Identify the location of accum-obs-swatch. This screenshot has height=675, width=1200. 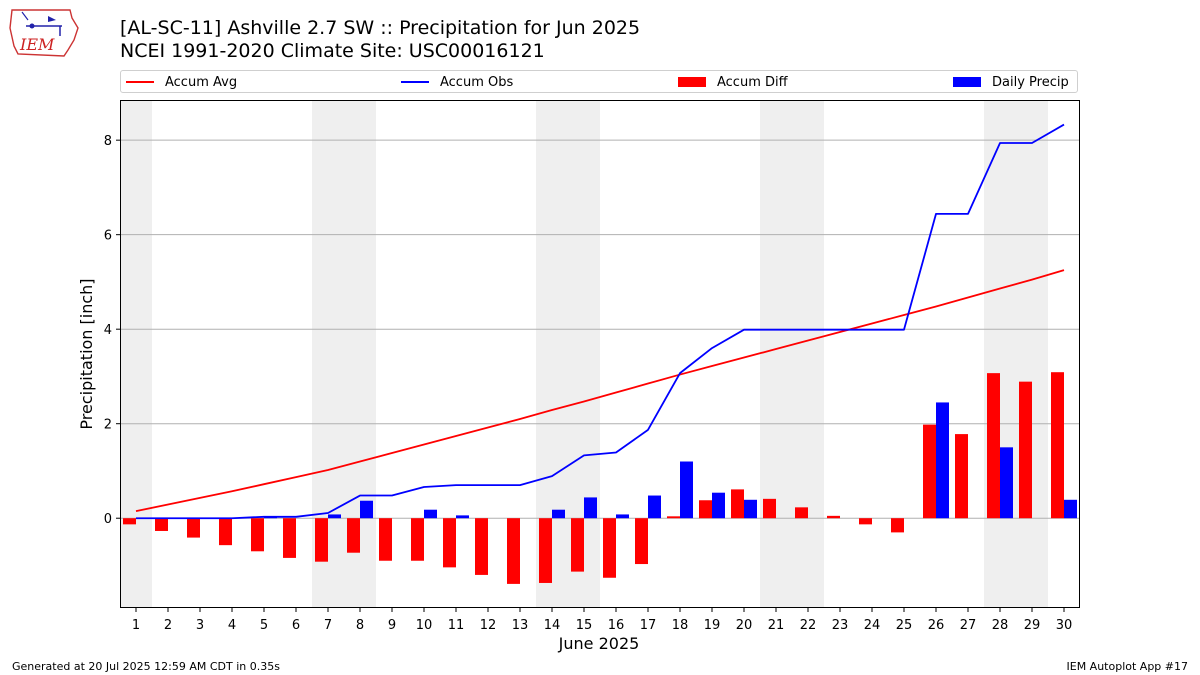
(415, 82).